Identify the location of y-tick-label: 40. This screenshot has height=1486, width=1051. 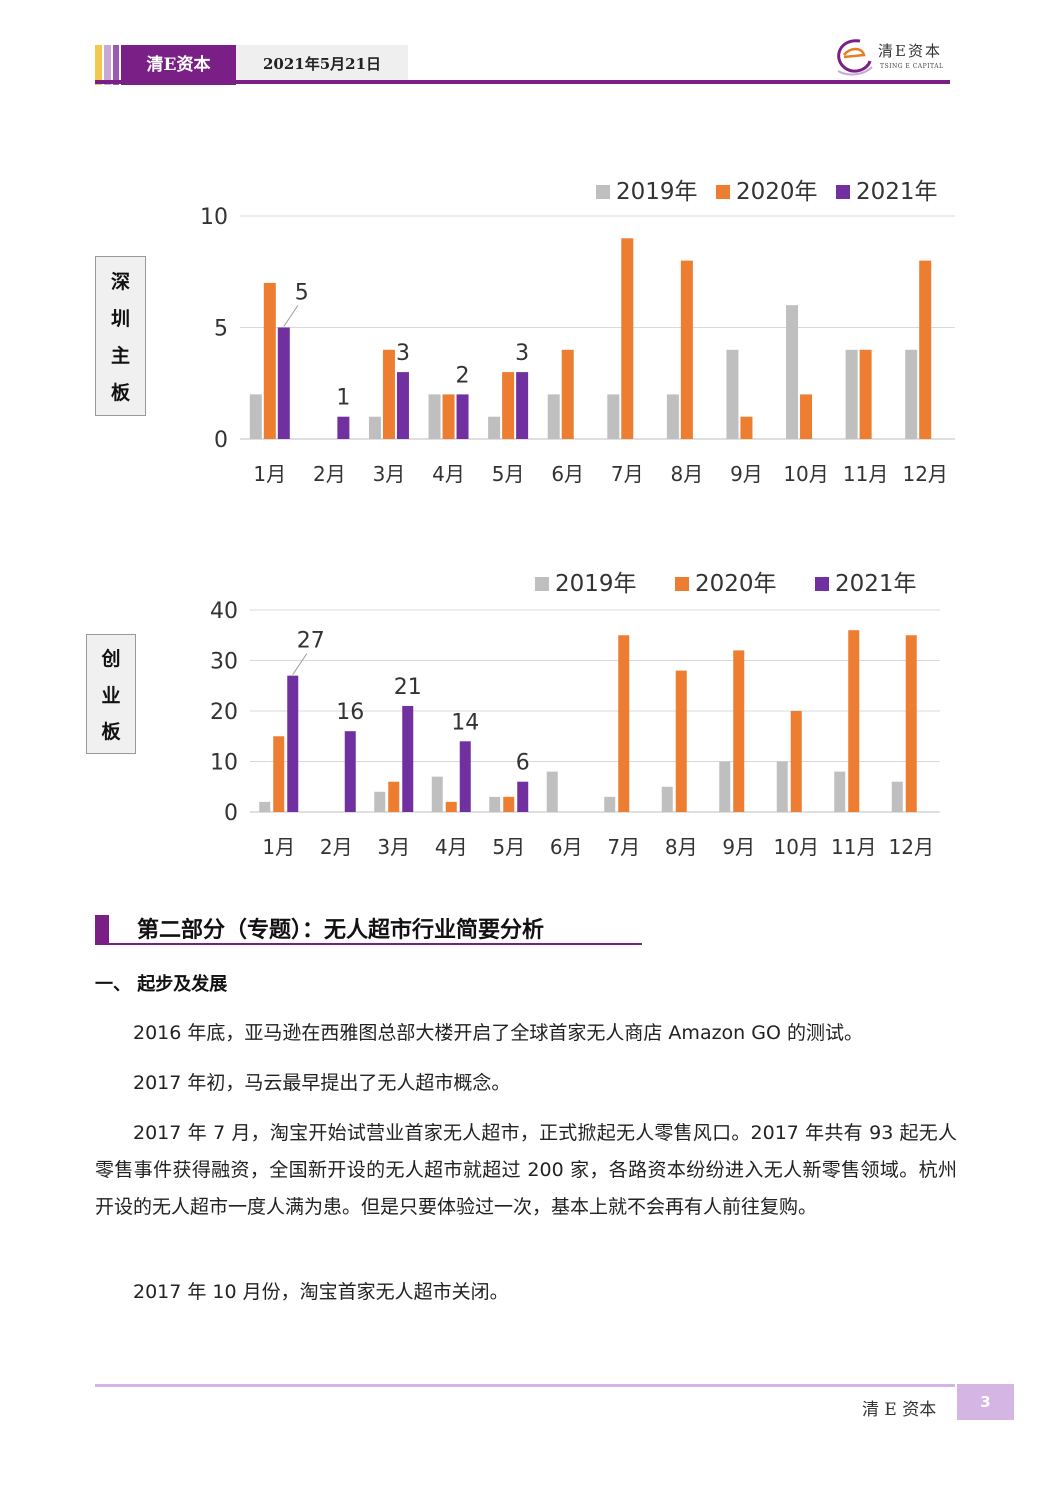
(224, 611).